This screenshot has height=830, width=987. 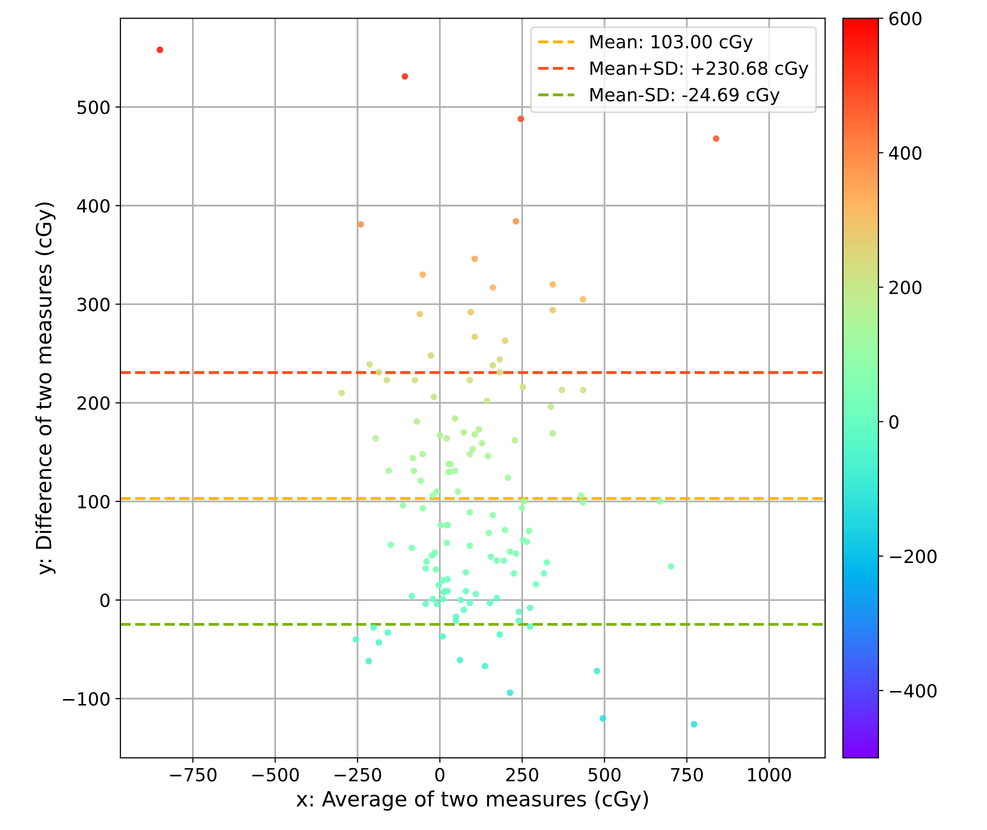 I want to click on x-tick-label: 500, so click(x=604, y=775).